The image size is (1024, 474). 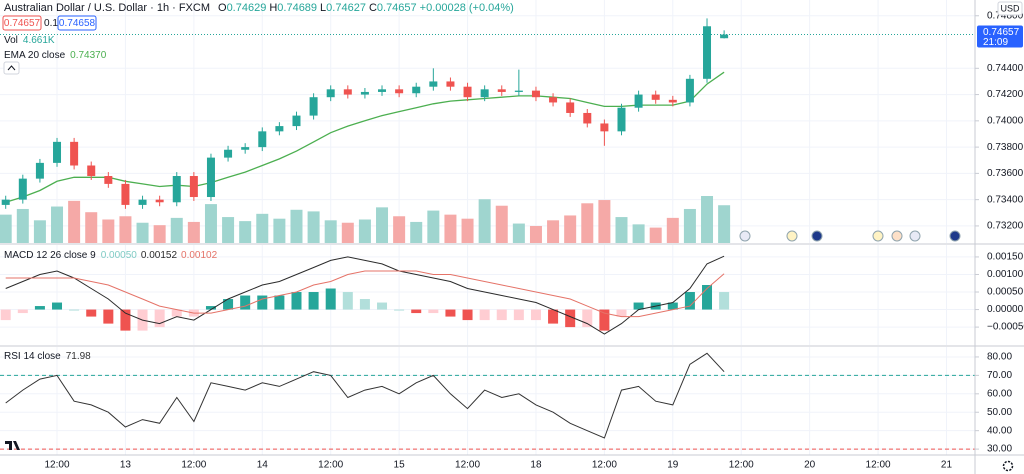 I want to click on buy-price: 0.74658, so click(x=77, y=23).